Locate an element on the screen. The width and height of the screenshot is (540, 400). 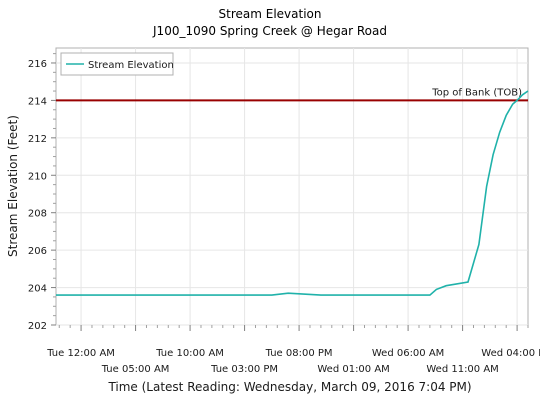
y-tick-label: 202 is located at coordinates (37, 326).